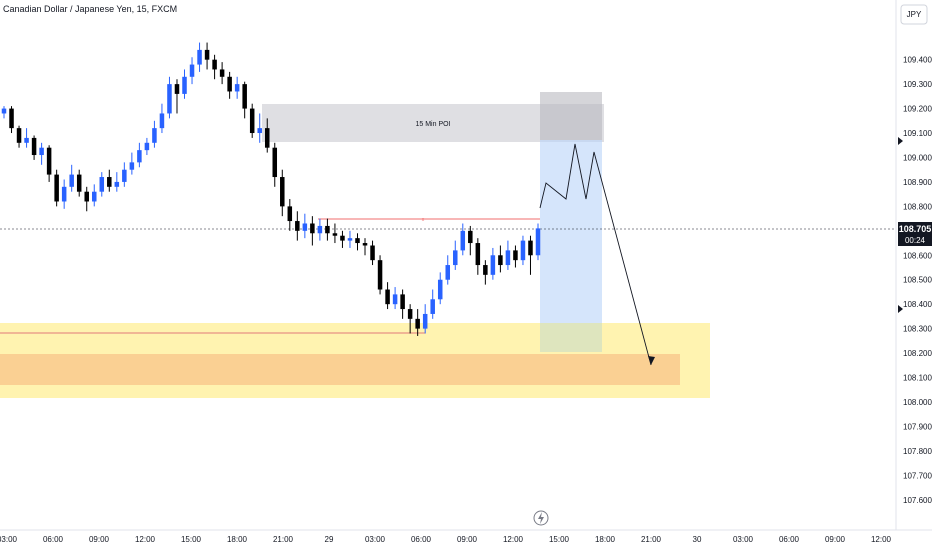 The width and height of the screenshot is (932, 550). I want to click on projection-path, so click(595, 254).